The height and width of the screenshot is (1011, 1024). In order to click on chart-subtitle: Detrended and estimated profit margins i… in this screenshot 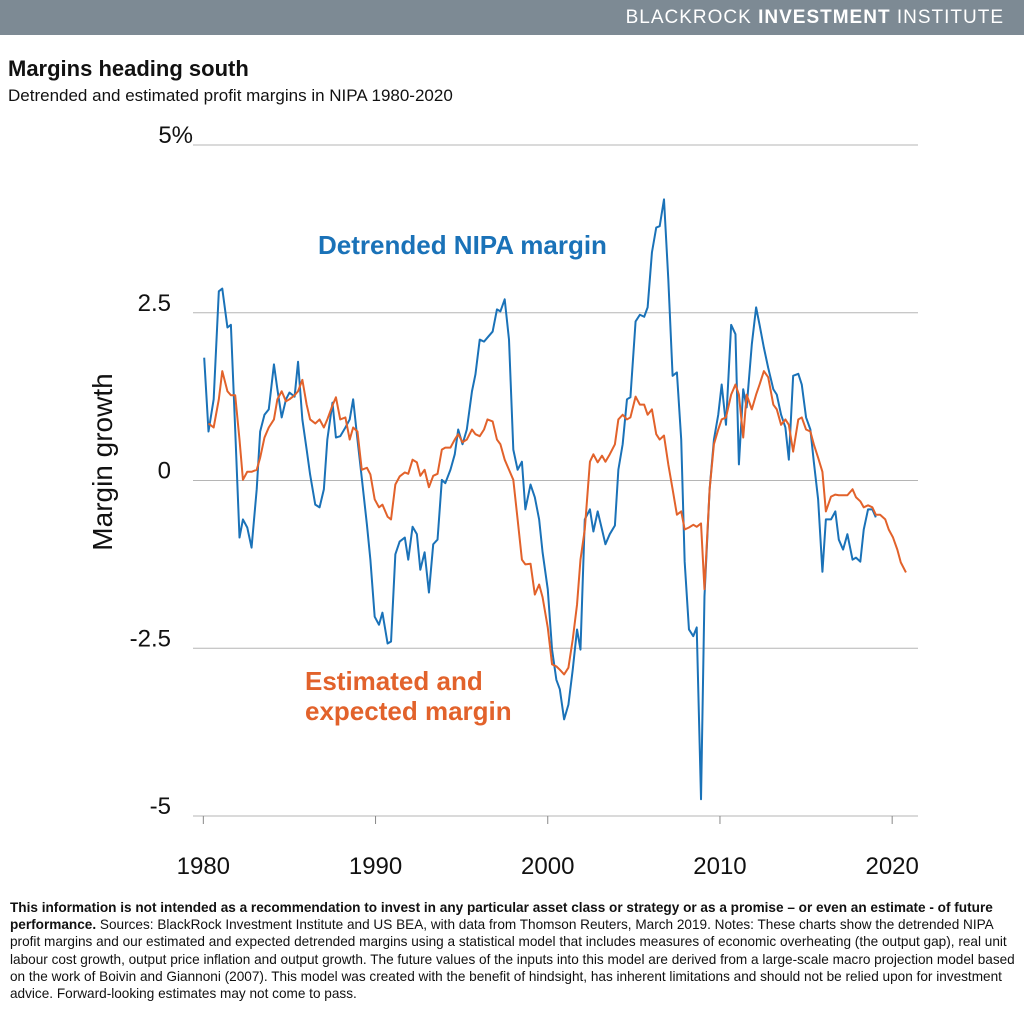, I will do `click(230, 95)`.